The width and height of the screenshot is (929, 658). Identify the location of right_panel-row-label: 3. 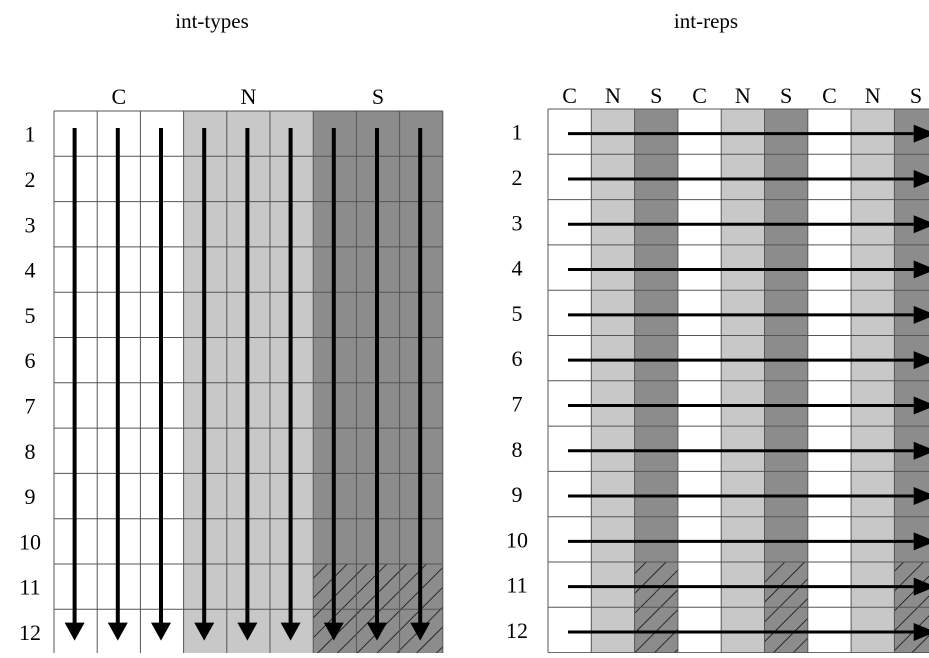
(517, 222).